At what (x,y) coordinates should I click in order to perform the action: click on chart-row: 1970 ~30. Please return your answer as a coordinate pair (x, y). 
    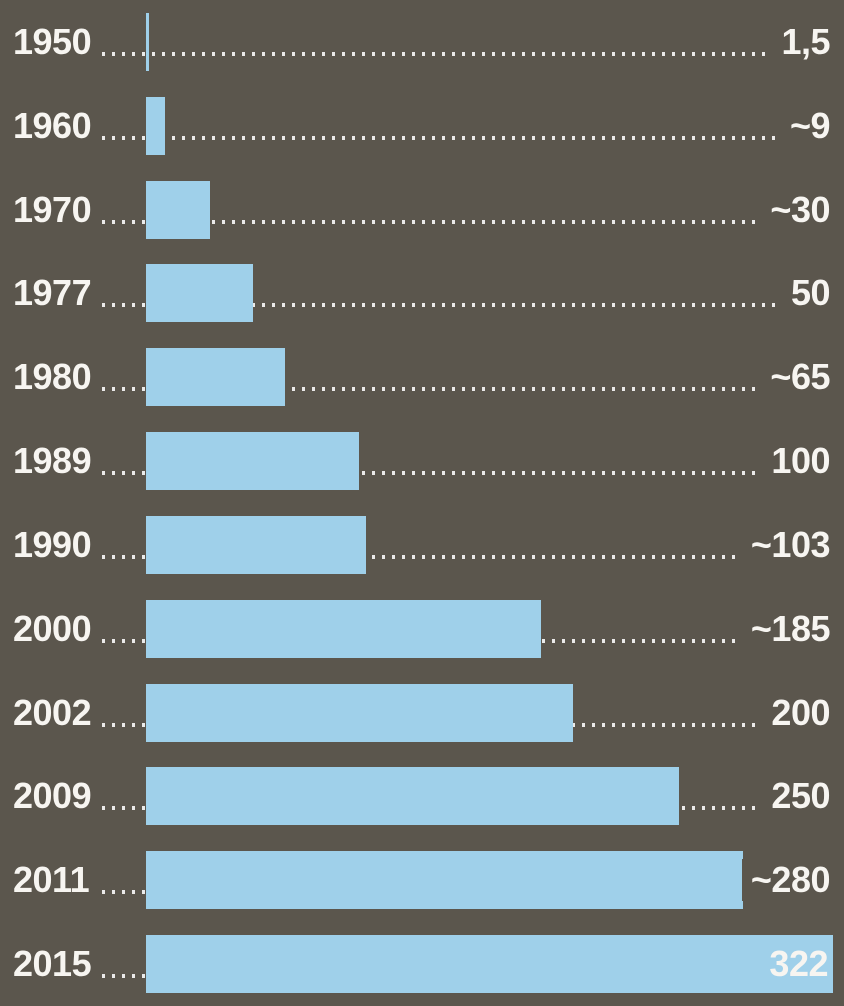
    Looking at the image, I should click on (422, 210).